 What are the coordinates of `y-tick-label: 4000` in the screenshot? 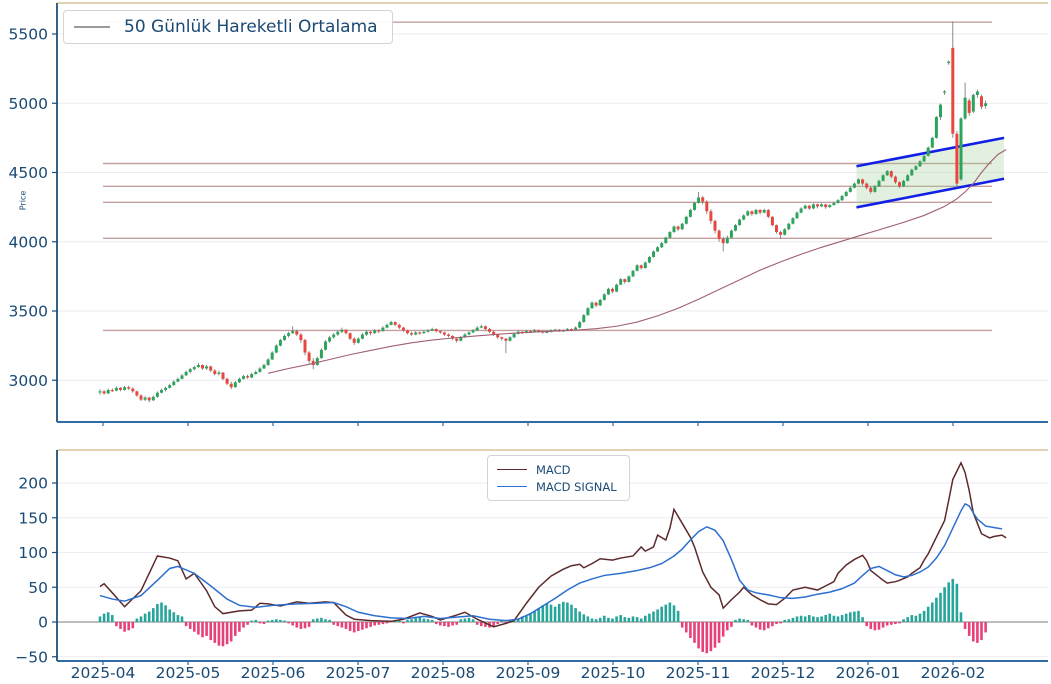 It's located at (28, 242).